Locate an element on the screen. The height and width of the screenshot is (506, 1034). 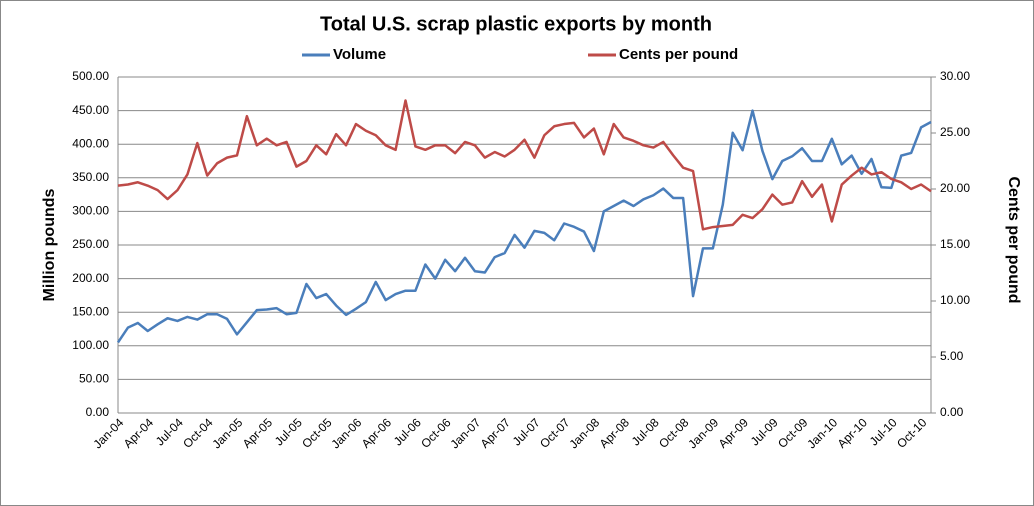
y-tick-label: 50.00 is located at coordinates (94, 379).